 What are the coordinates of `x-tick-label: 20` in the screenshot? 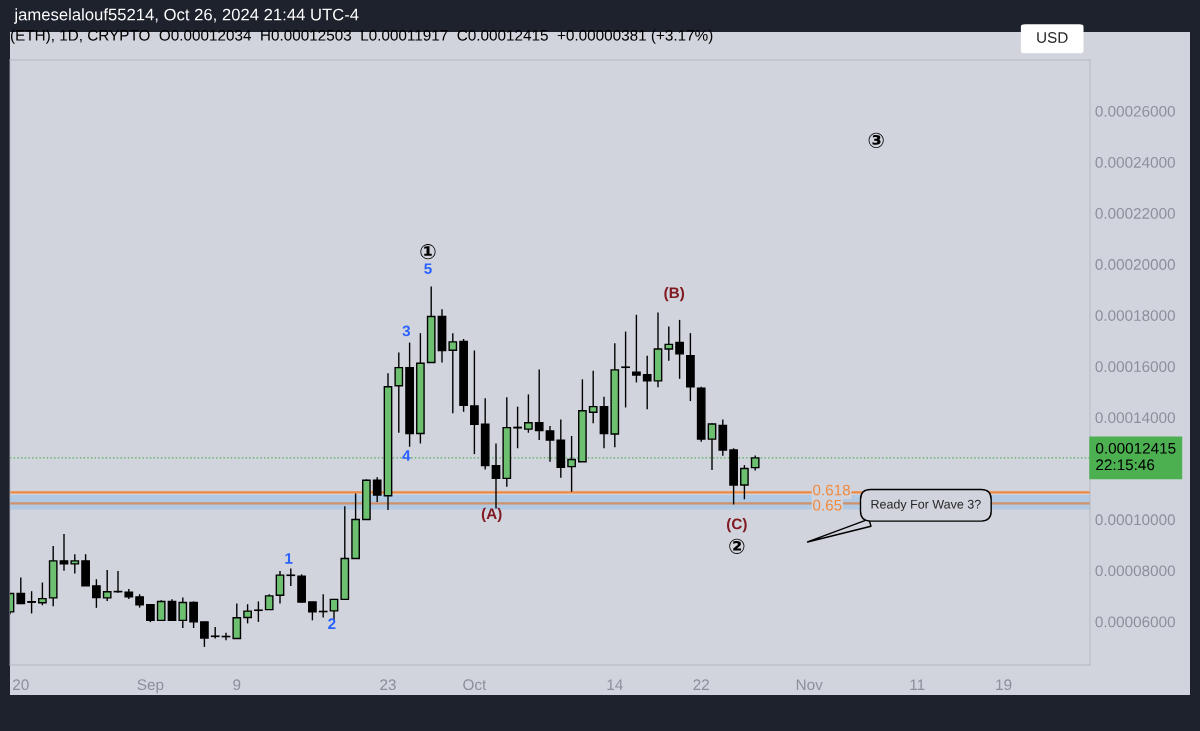 It's located at (21, 685).